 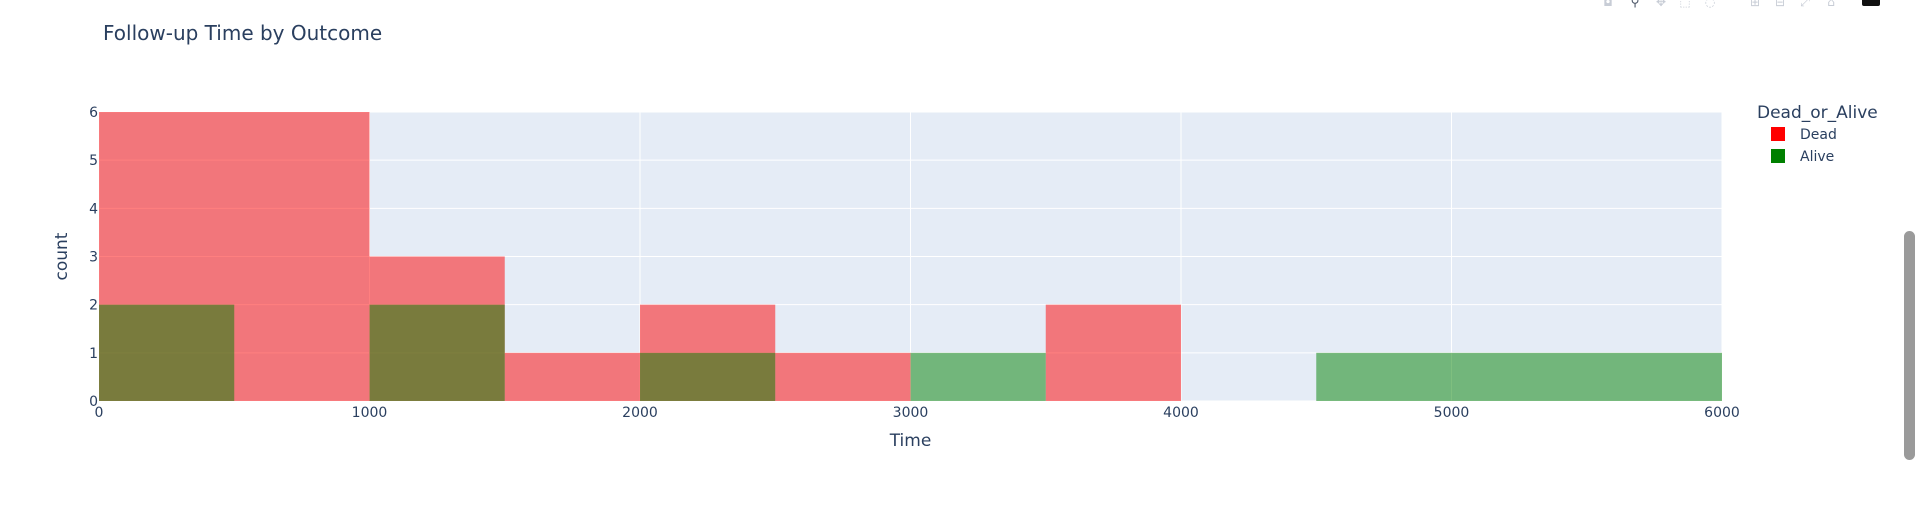 What do you see at coordinates (1780, 4) in the screenshot?
I see `zoom-out-icon: ⊟` at bounding box center [1780, 4].